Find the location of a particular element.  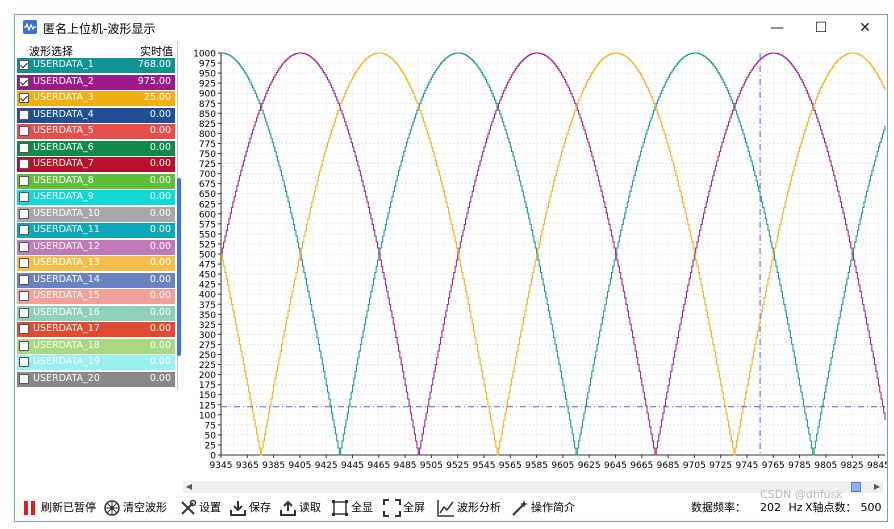

operation-guide-button: 操作简介 is located at coordinates (548, 508).